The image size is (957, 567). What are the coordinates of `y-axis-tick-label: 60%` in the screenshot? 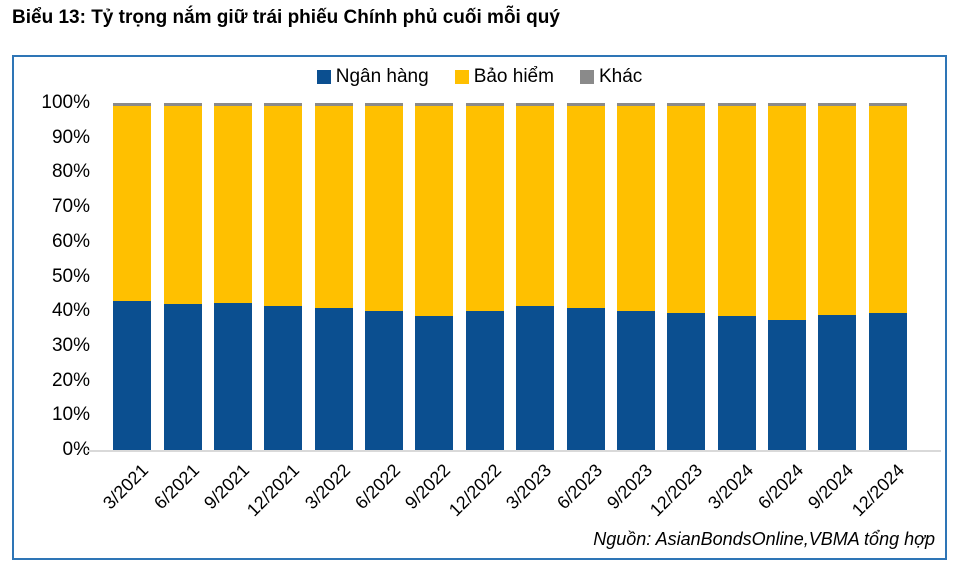 It's located at (70, 241).